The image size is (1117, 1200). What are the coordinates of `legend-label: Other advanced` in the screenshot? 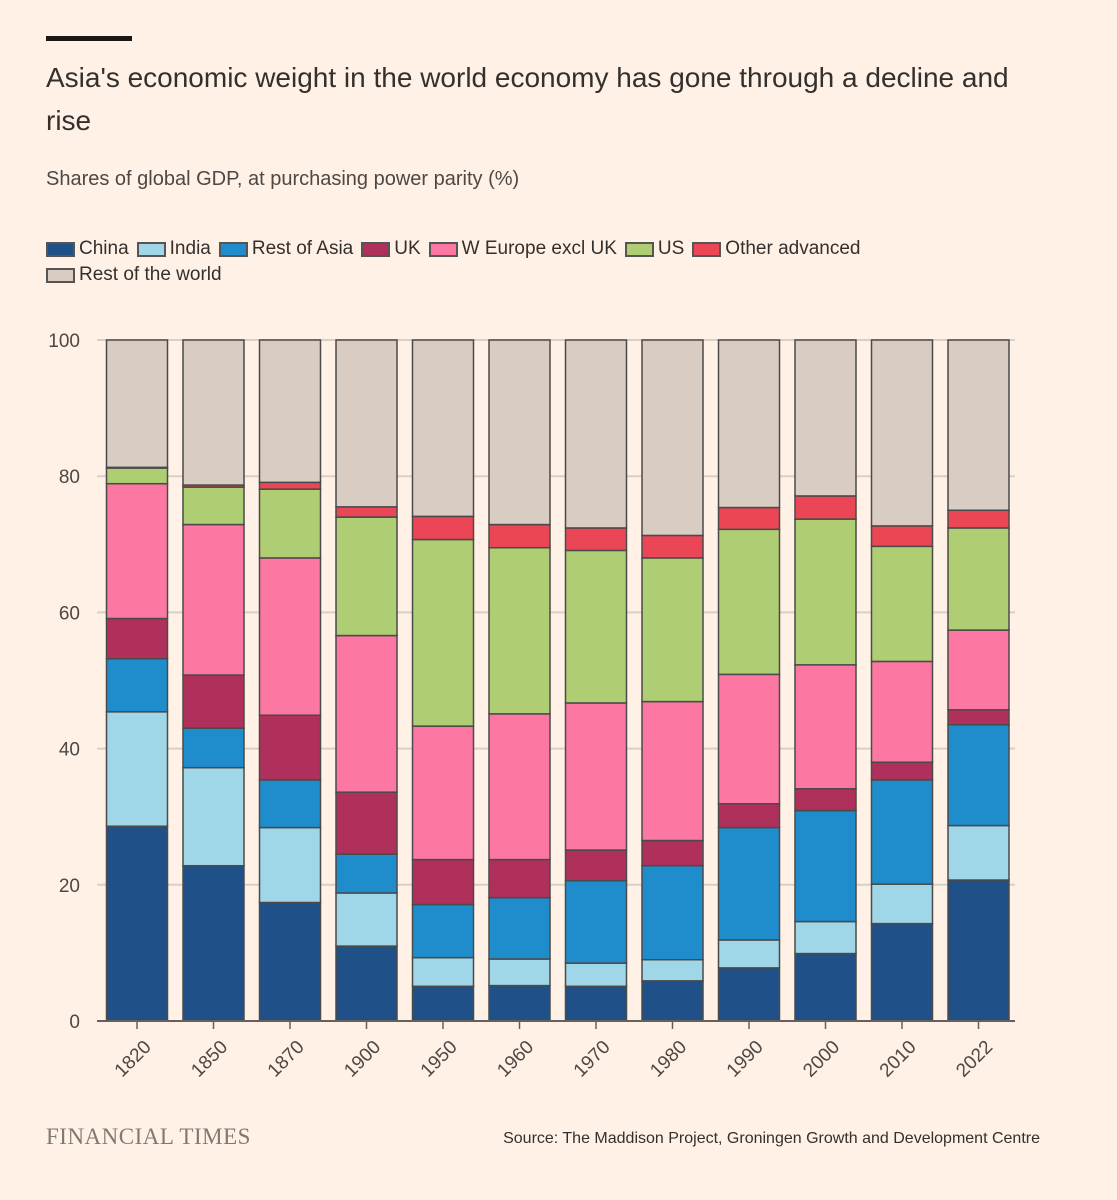 It's located at (793, 248).